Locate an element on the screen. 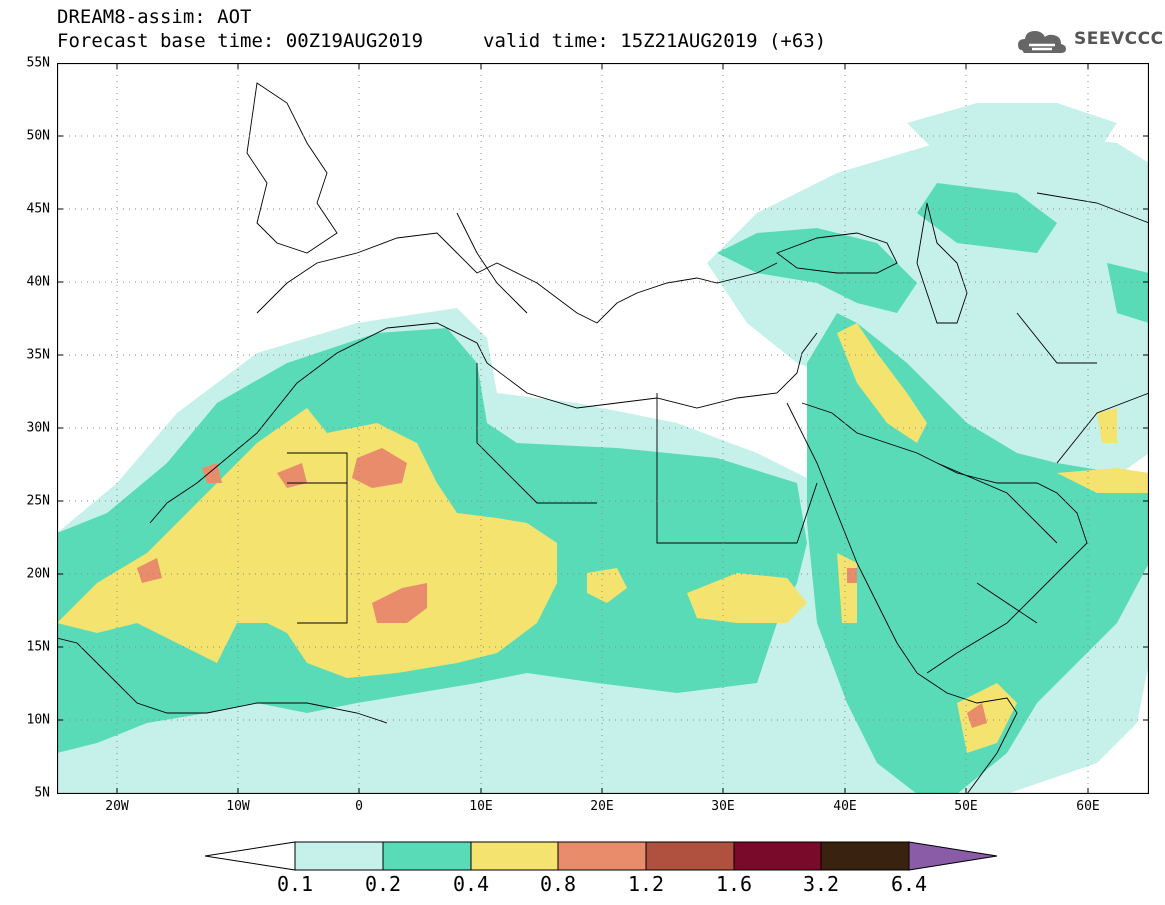  lon-label: 10E is located at coordinates (481, 806).